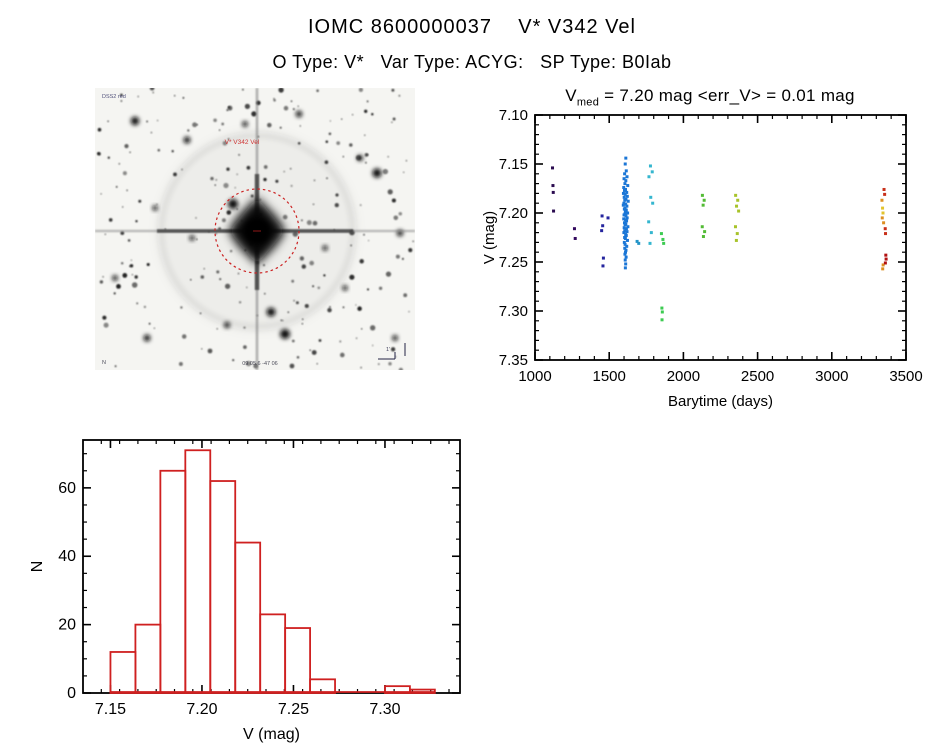 This screenshot has width=944, height=752. I want to click on y-axis-label: N, so click(37, 567).